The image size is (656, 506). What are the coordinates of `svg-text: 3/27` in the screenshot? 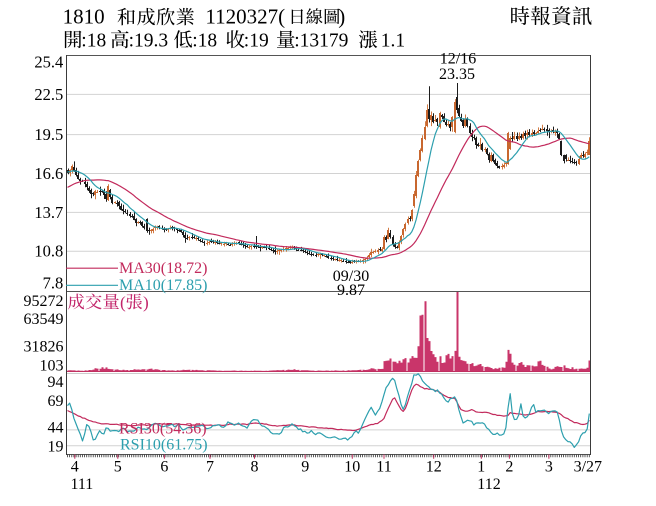 It's located at (588, 467).